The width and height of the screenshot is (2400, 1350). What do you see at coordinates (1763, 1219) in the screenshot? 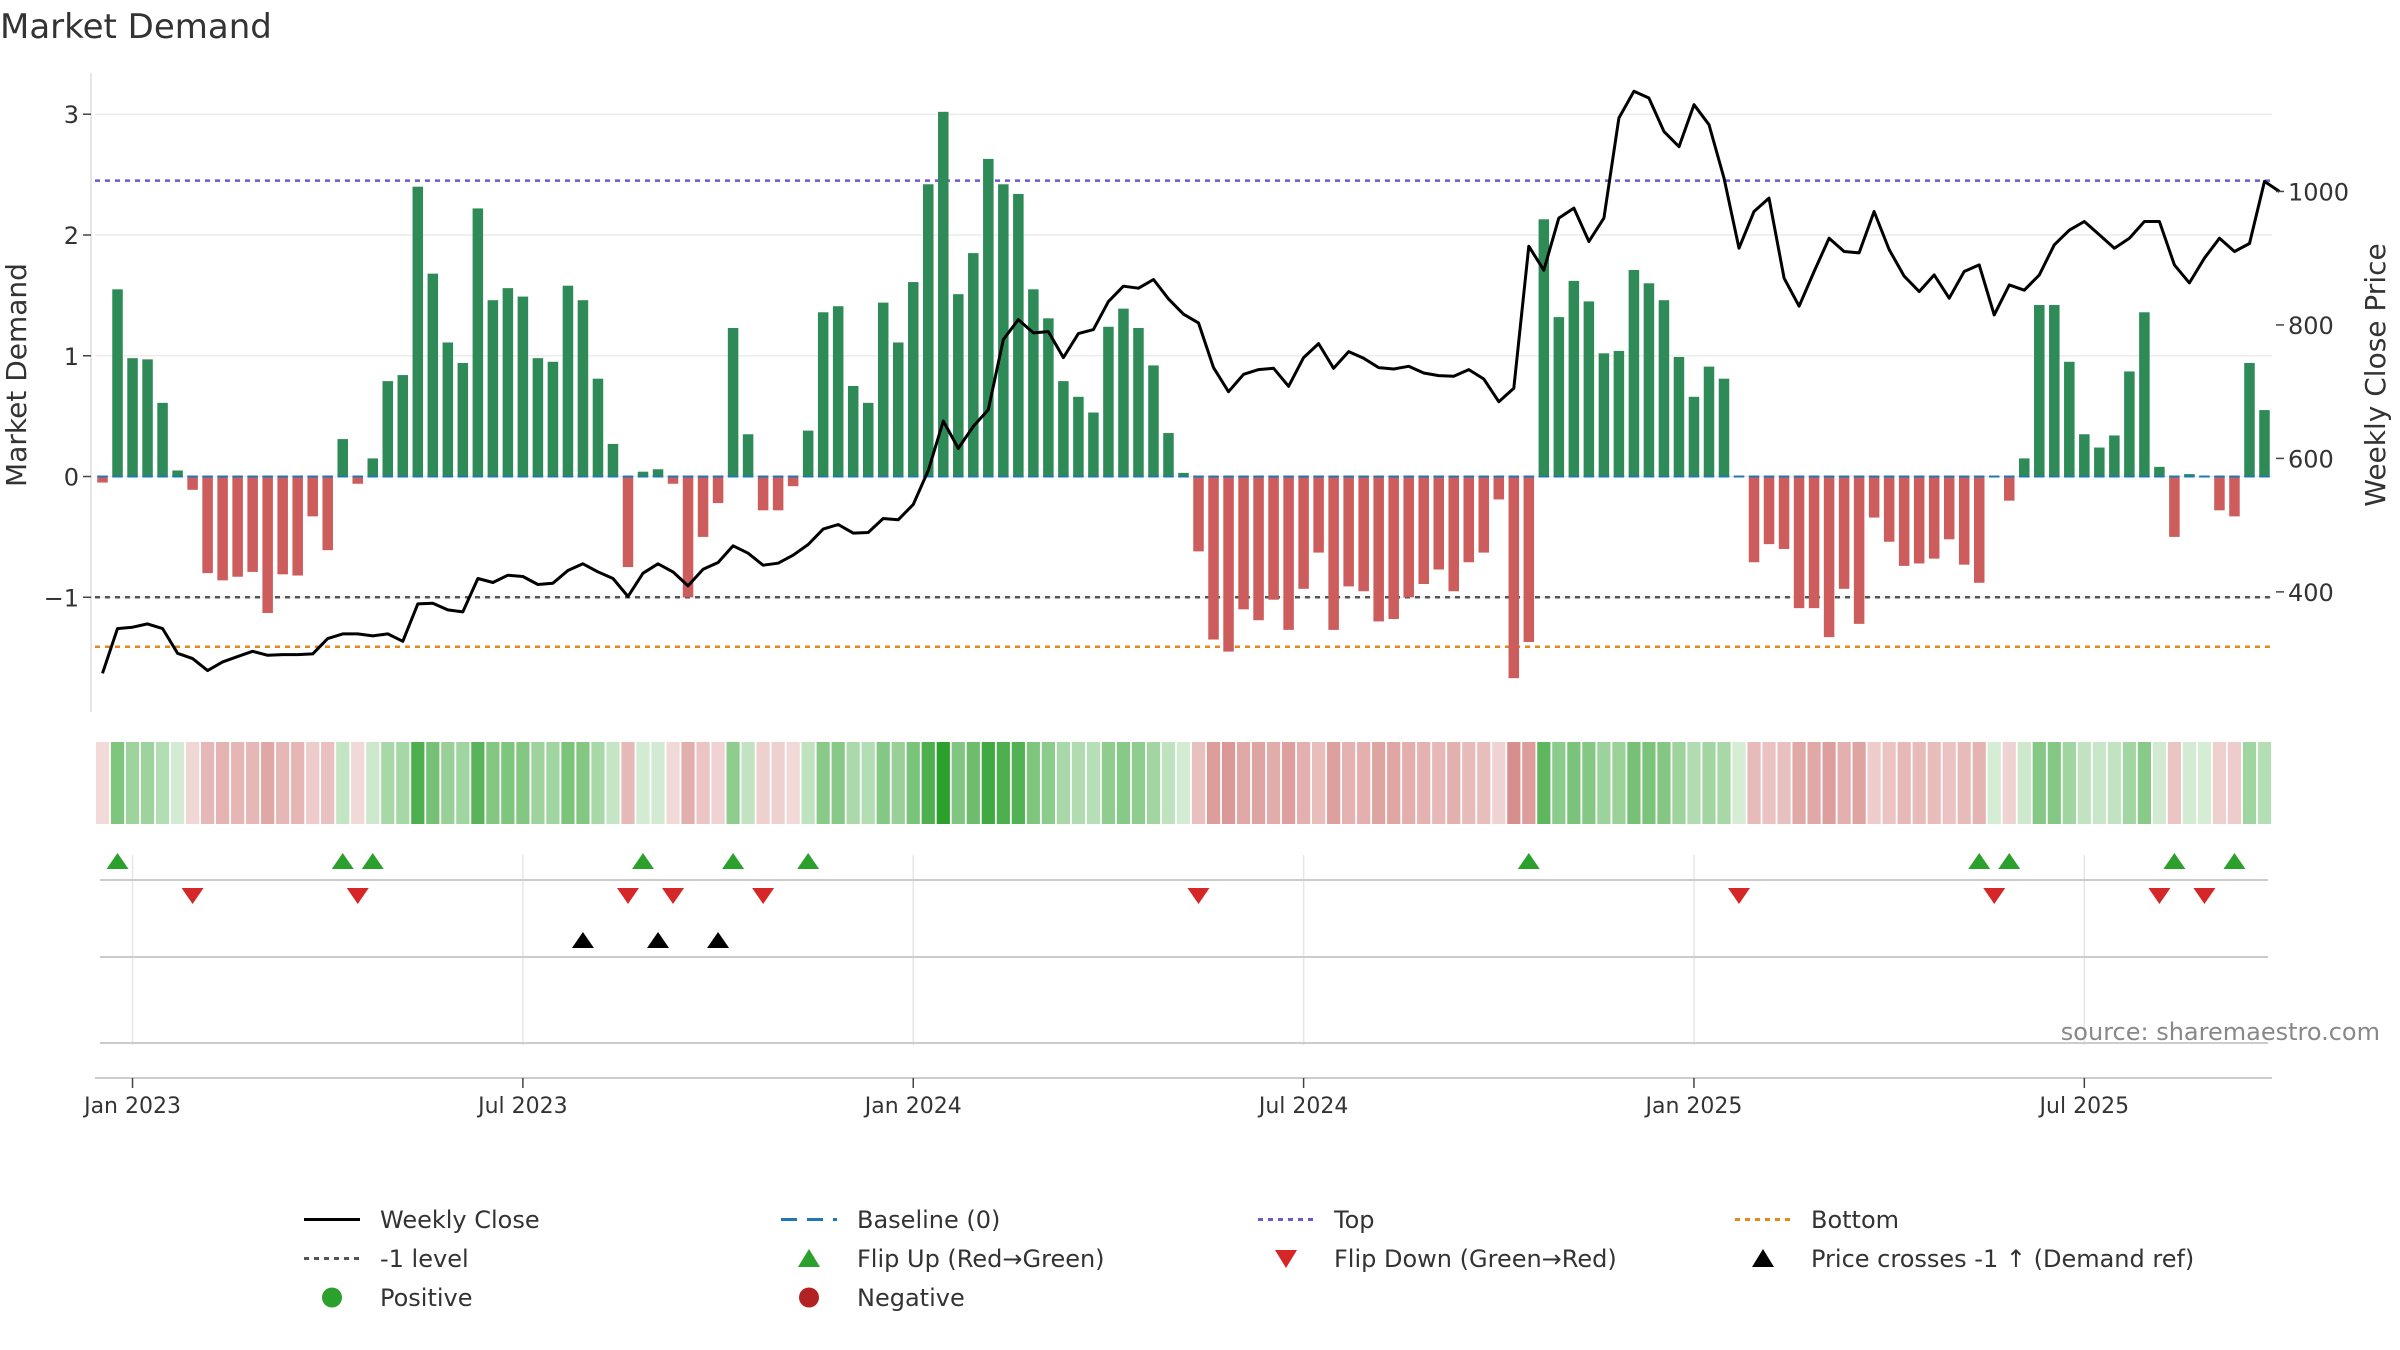
I see `dotted-line-swatch` at bounding box center [1763, 1219].